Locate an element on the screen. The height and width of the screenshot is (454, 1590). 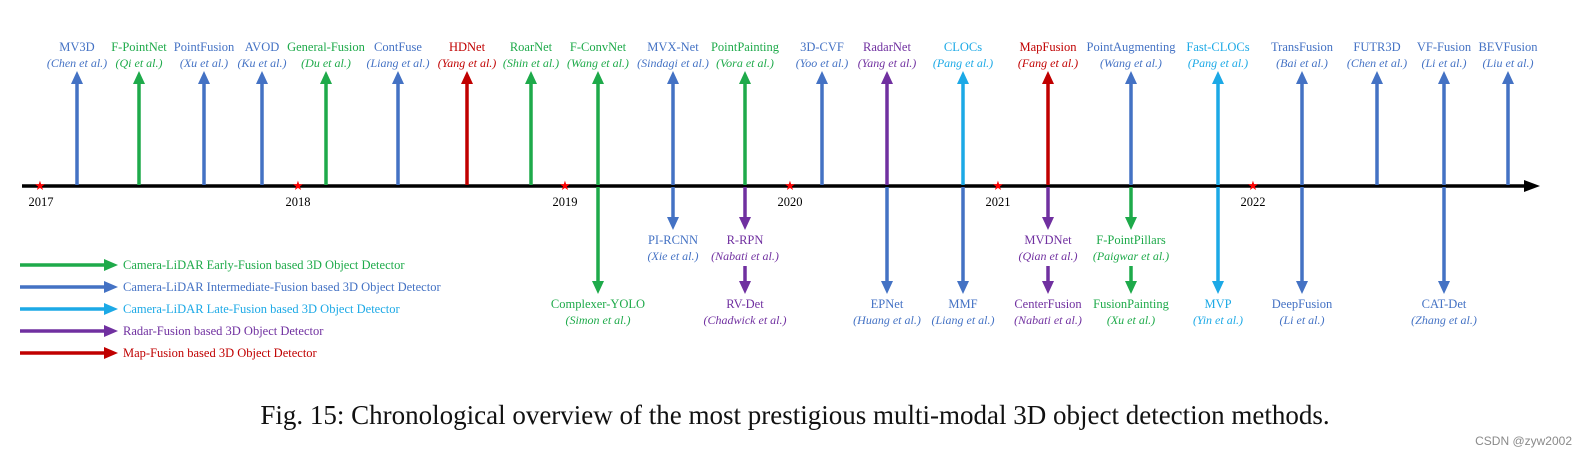
method-hdnet: HDNet (Yang et al.) is located at coordinates (467, 112).